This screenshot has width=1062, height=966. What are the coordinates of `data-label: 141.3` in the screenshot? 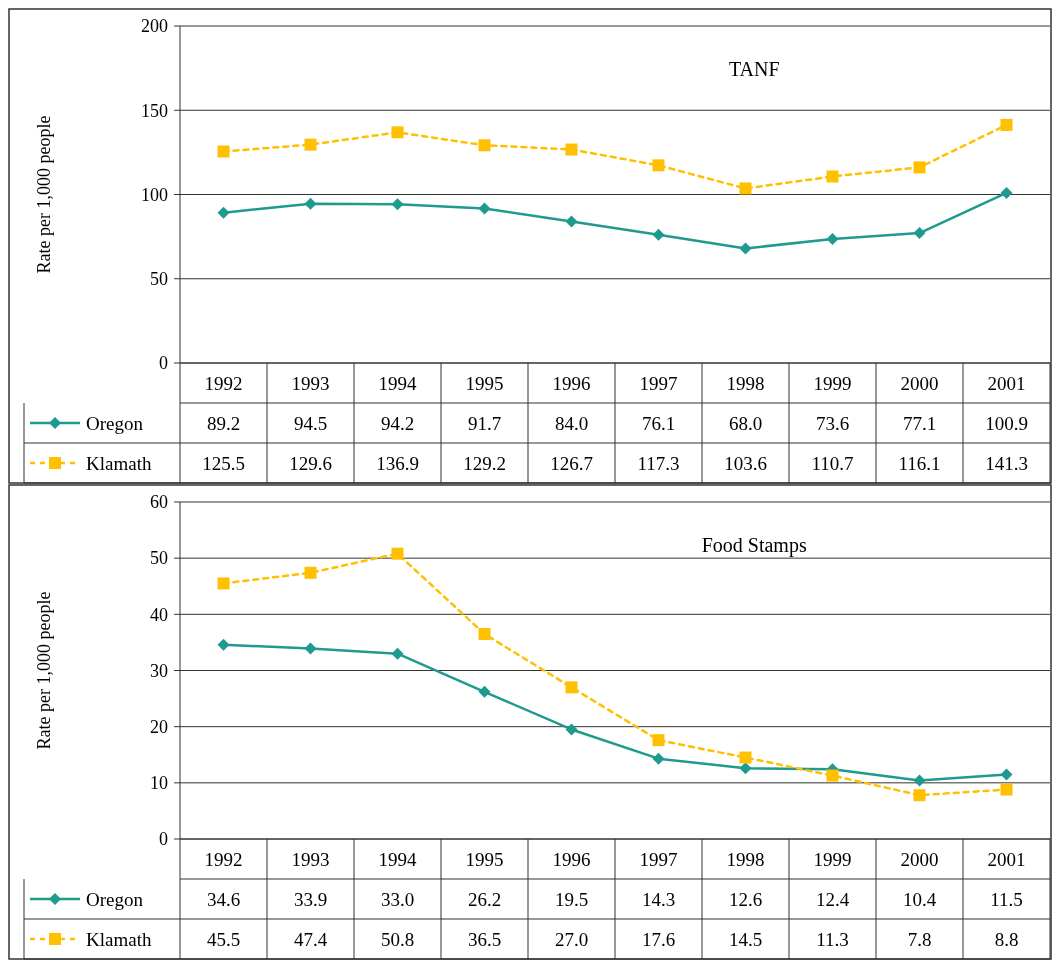 It's located at (1006, 463).